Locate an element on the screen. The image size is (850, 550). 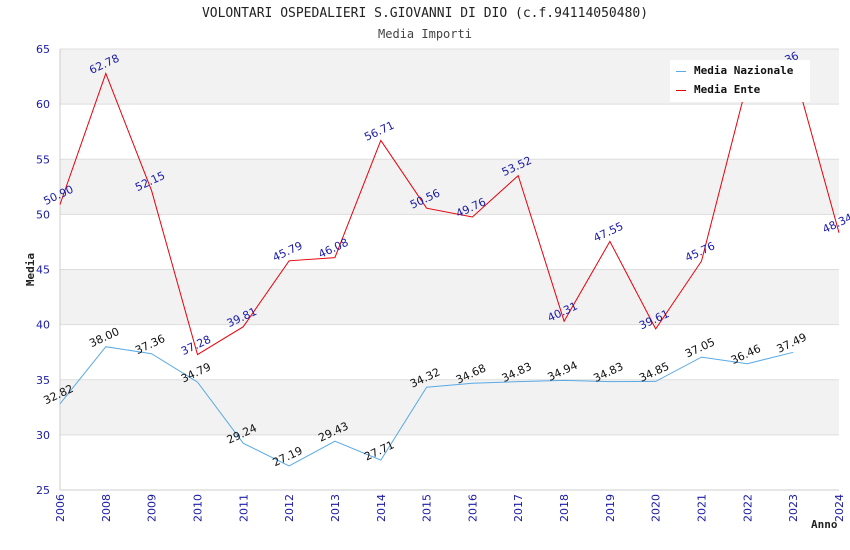
chart-legend: Media Nazionale Media Ente is located at coordinates (740, 81).